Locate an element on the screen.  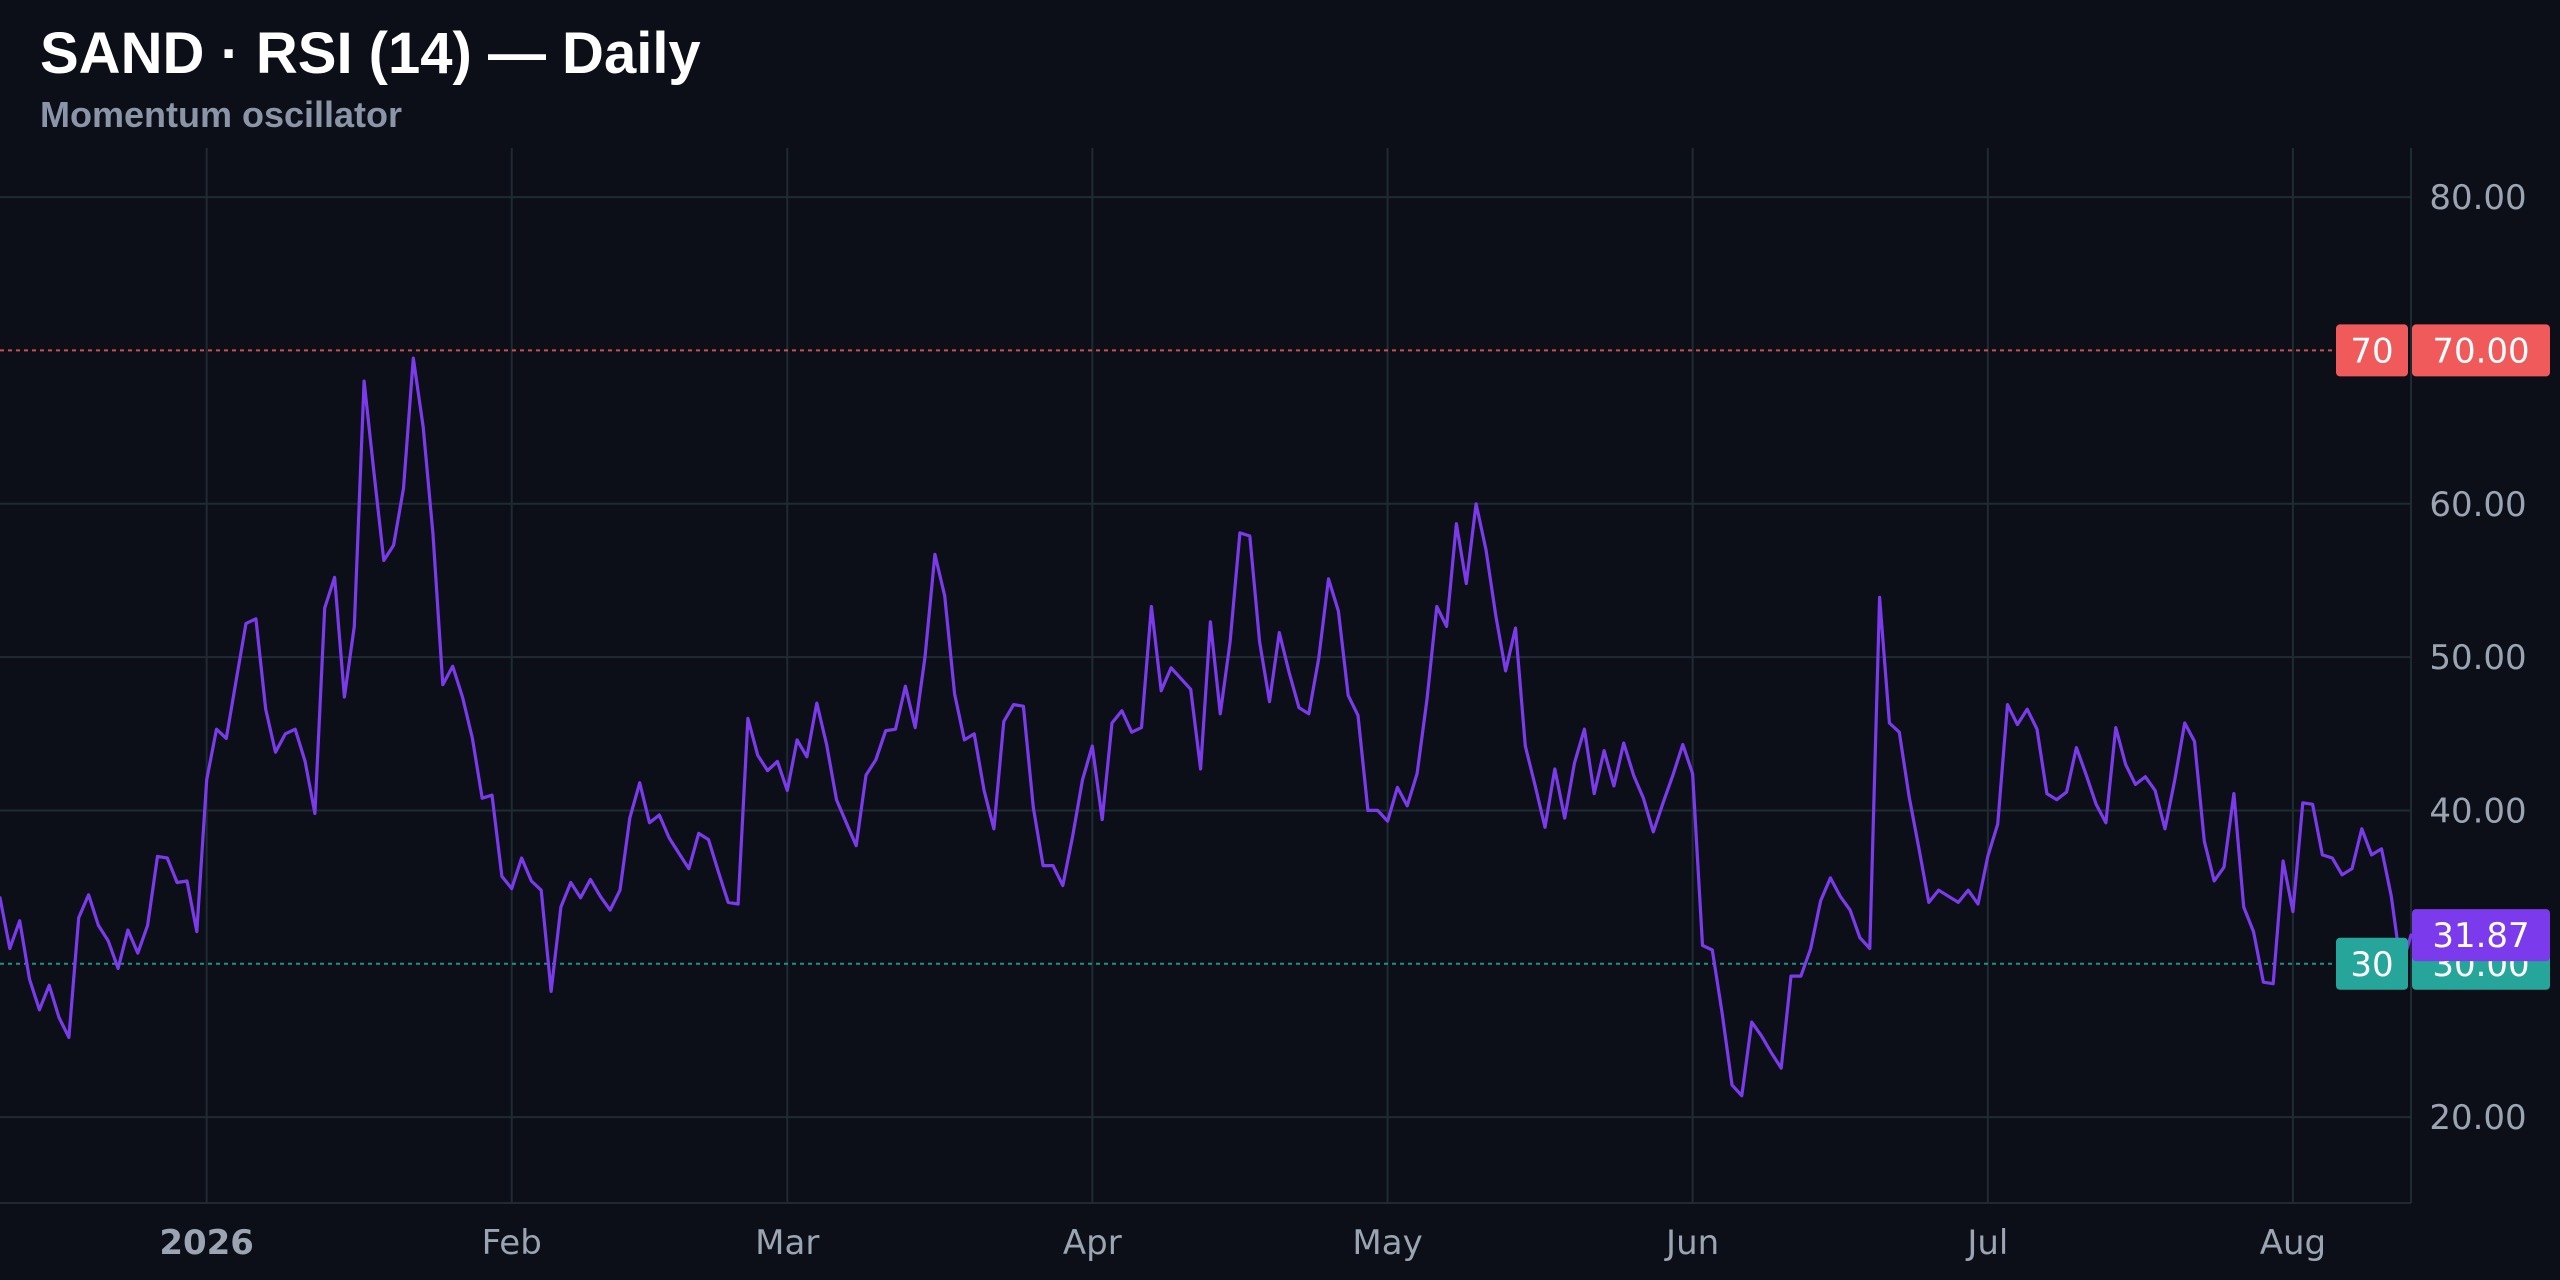
x-tick-label: Jul is located at coordinates (1986, 1243).